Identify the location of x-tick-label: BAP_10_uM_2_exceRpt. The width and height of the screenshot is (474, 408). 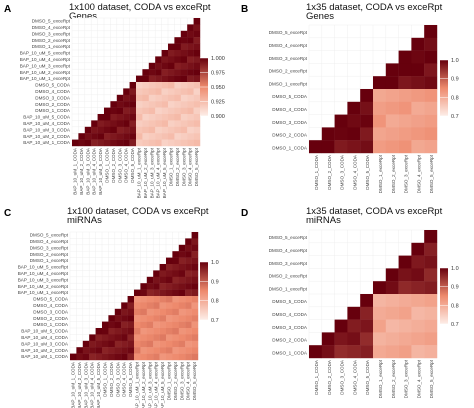
(143, 384).